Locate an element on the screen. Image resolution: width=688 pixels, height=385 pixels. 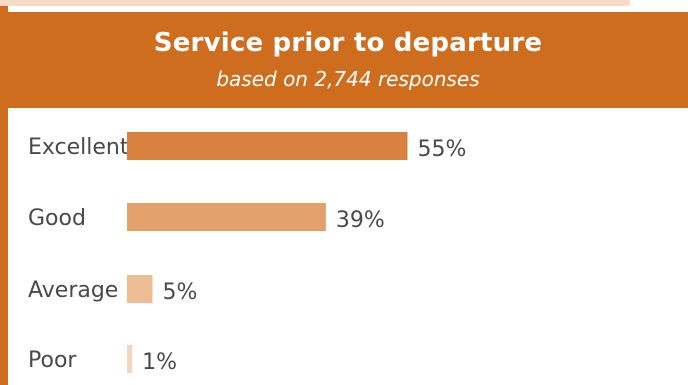
category-label: Average is located at coordinates (73, 290).